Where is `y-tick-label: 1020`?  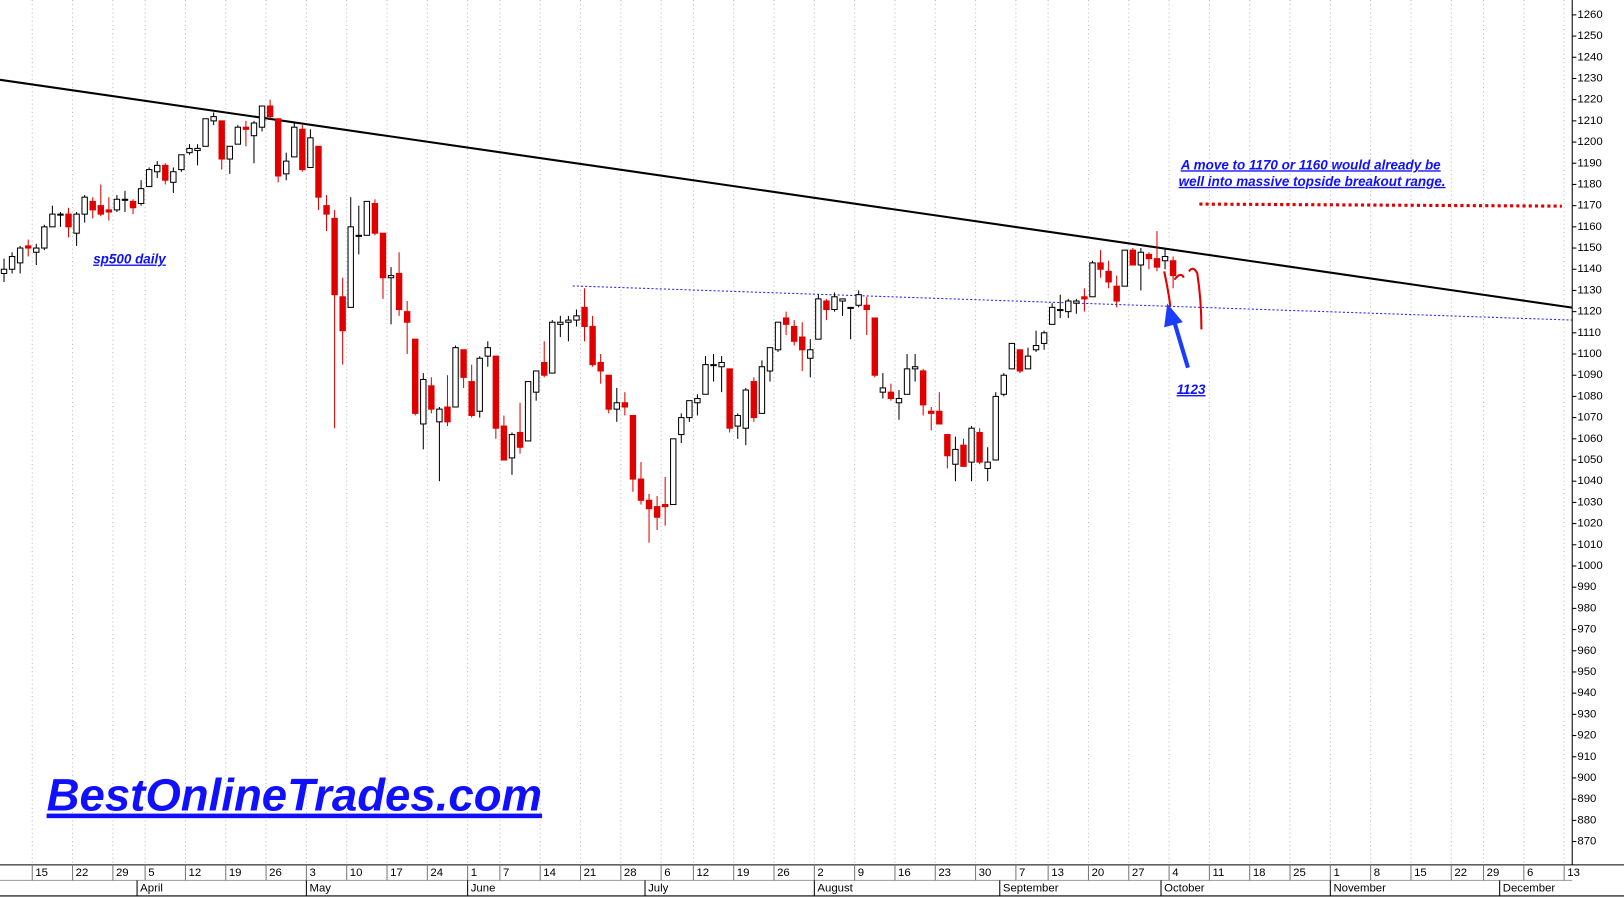
y-tick-label: 1020 is located at coordinates (1589, 524).